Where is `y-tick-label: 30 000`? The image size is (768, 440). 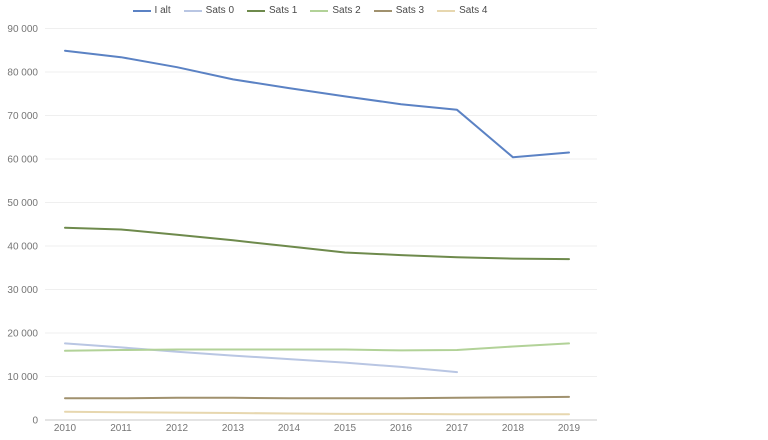
y-tick-label: 30 000 is located at coordinates (22, 290).